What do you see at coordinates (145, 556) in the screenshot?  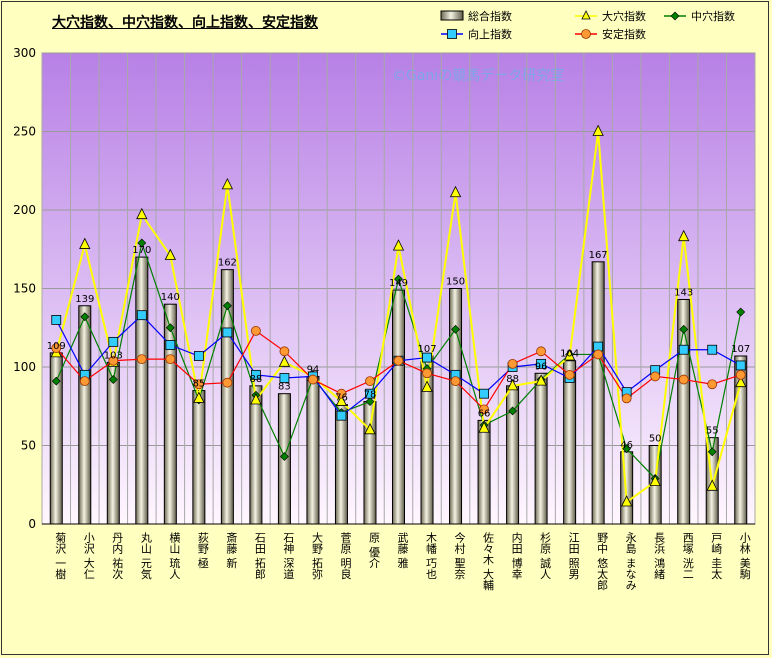 I see `x-category-label: 丸山 元気` at bounding box center [145, 556].